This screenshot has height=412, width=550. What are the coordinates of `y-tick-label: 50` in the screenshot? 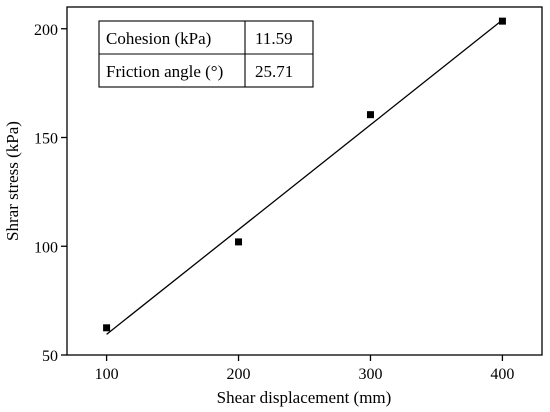 It's located at (50, 356).